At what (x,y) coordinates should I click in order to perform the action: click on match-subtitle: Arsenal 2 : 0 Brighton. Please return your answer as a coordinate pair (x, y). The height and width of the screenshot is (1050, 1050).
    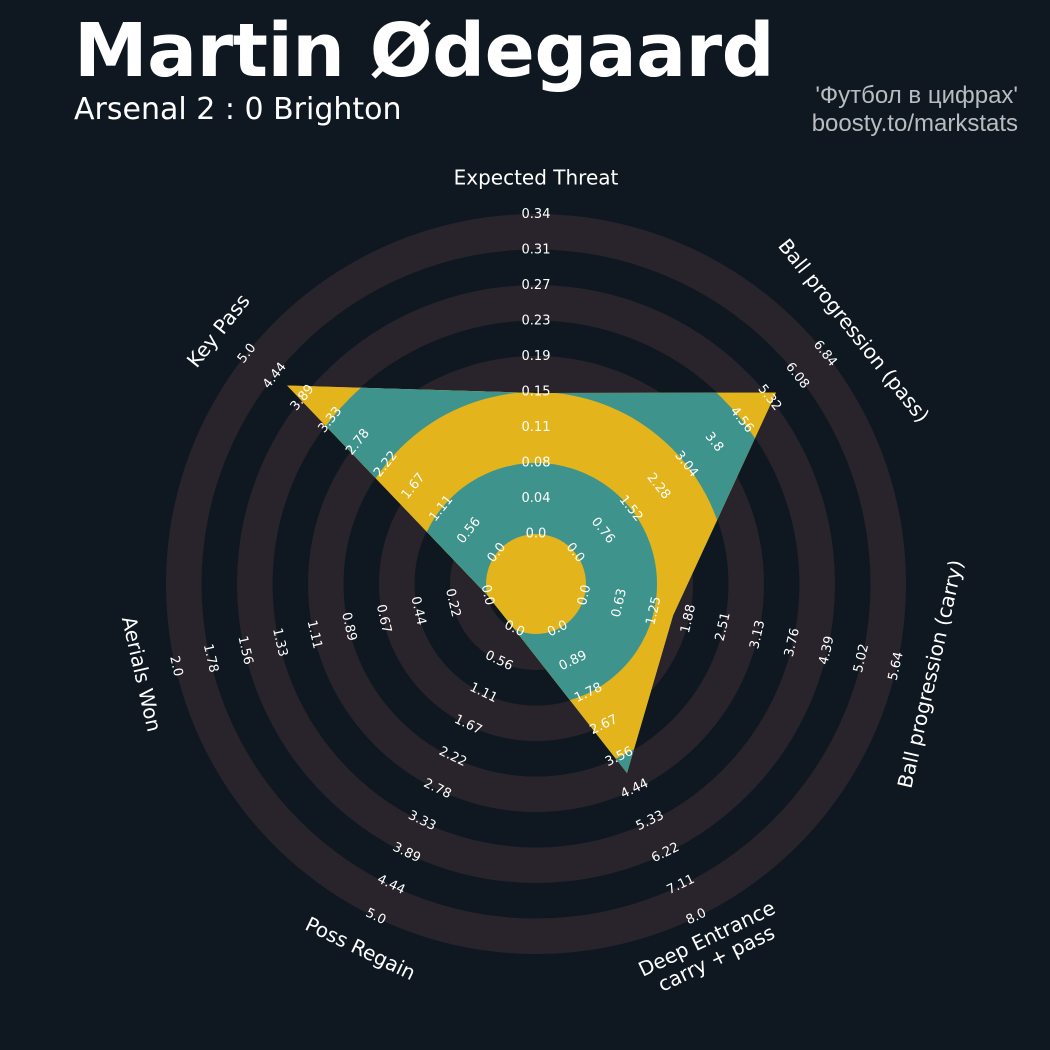
    Looking at the image, I should click on (238, 109).